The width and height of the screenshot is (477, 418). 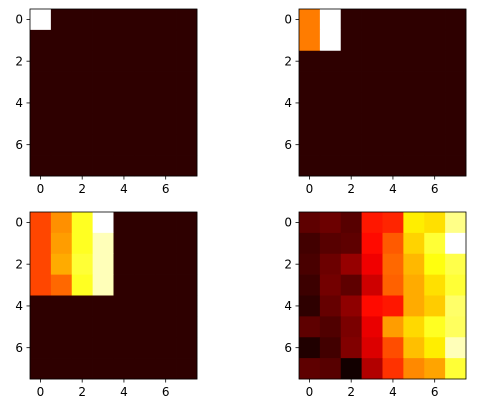 What do you see at coordinates (351, 392) in the screenshot?
I see `x-tick-label: 2` at bounding box center [351, 392].